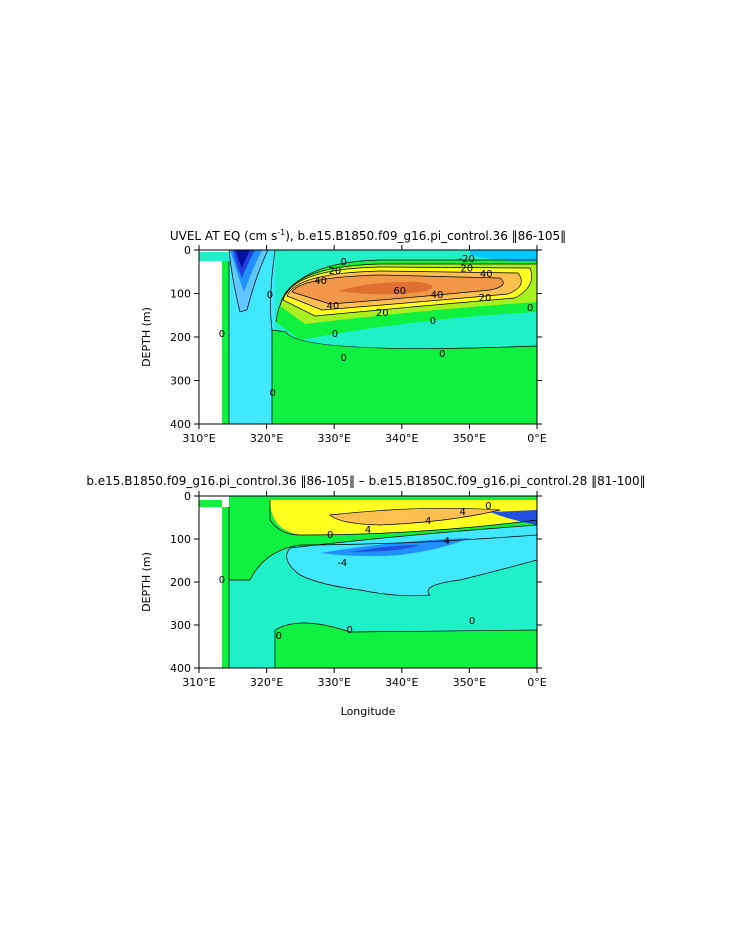 Image resolution: width=733 pixels, height=945 pixels. Describe the element at coordinates (368, 711) in the screenshot. I see `x-axis-label: Longitude` at that location.